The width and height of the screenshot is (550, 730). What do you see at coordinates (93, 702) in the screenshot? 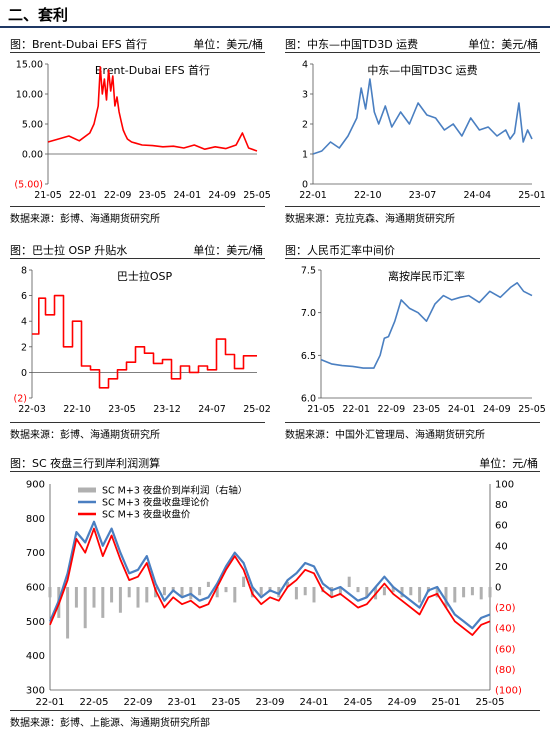
I see `x-tick-label: 22-05` at bounding box center [93, 702].